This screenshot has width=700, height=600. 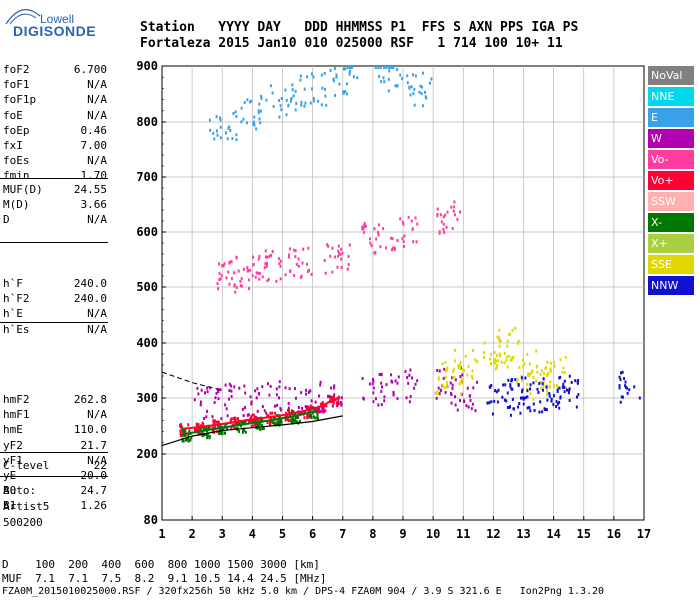 What do you see at coordinates (55, 475) in the screenshot?
I see `param-row: yE 20.0` at bounding box center [55, 475].